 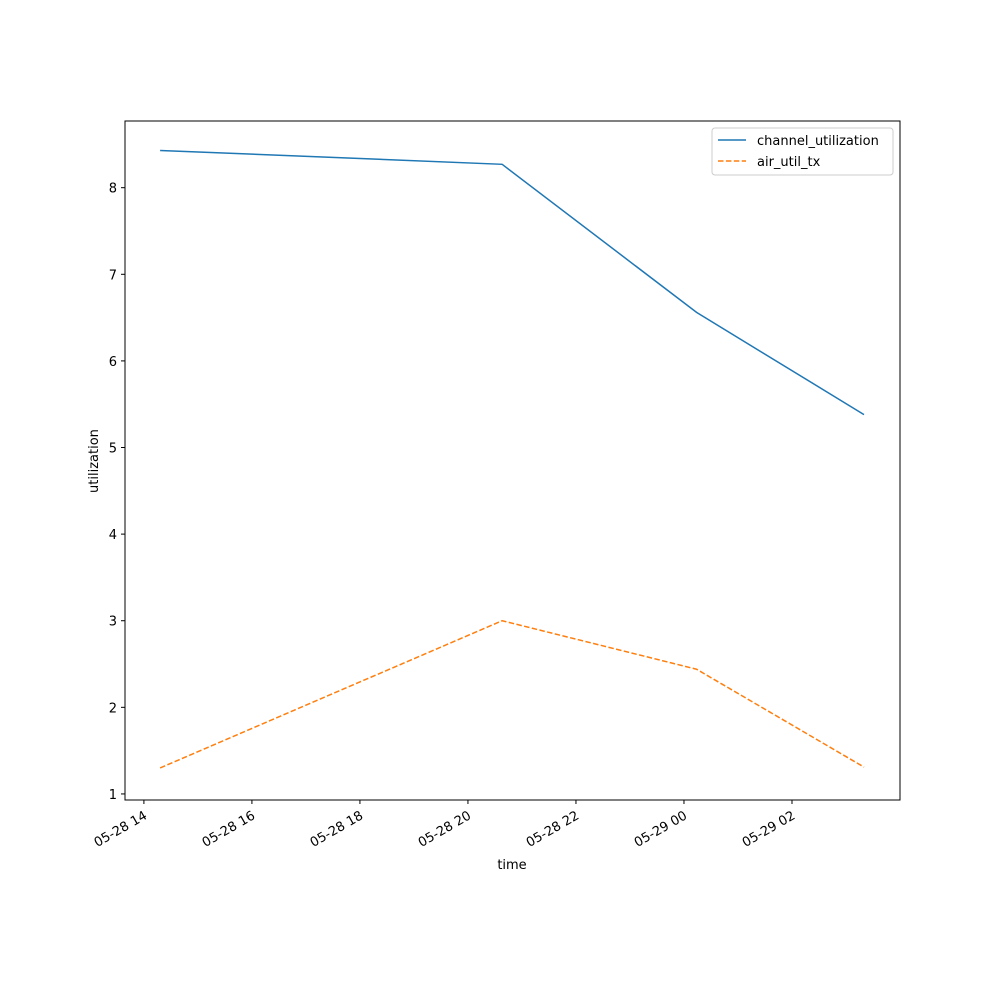 What do you see at coordinates (113, 275) in the screenshot?
I see `y-tick-label: 7` at bounding box center [113, 275].